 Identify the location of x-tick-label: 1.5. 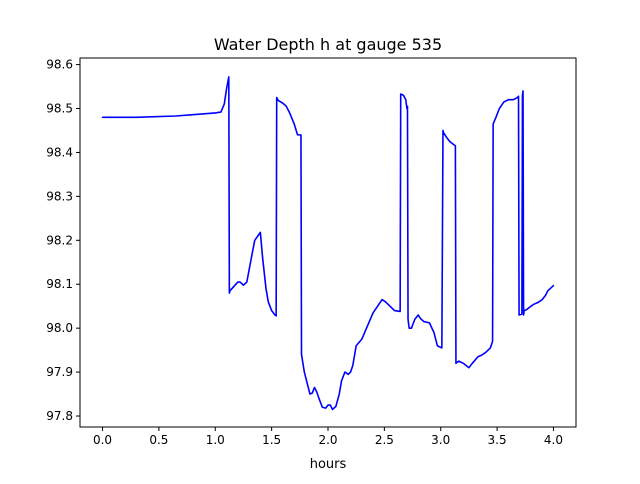
(271, 440).